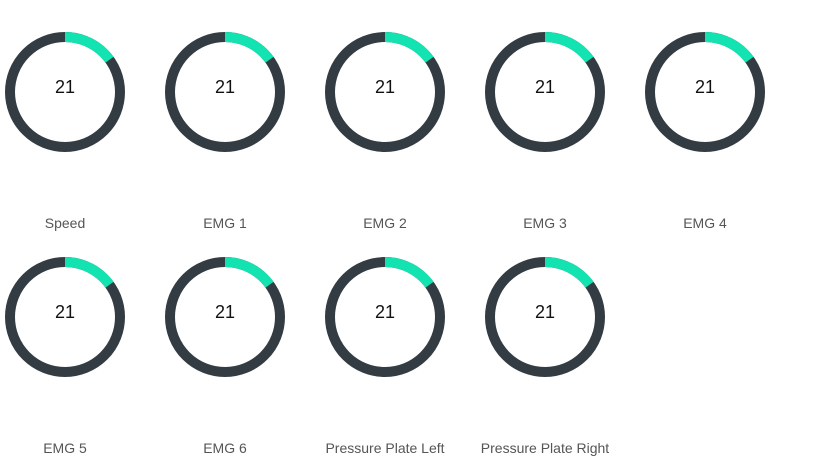 The image size is (820, 462). What do you see at coordinates (65, 223) in the screenshot?
I see `gauge-label: Speed` at bounding box center [65, 223].